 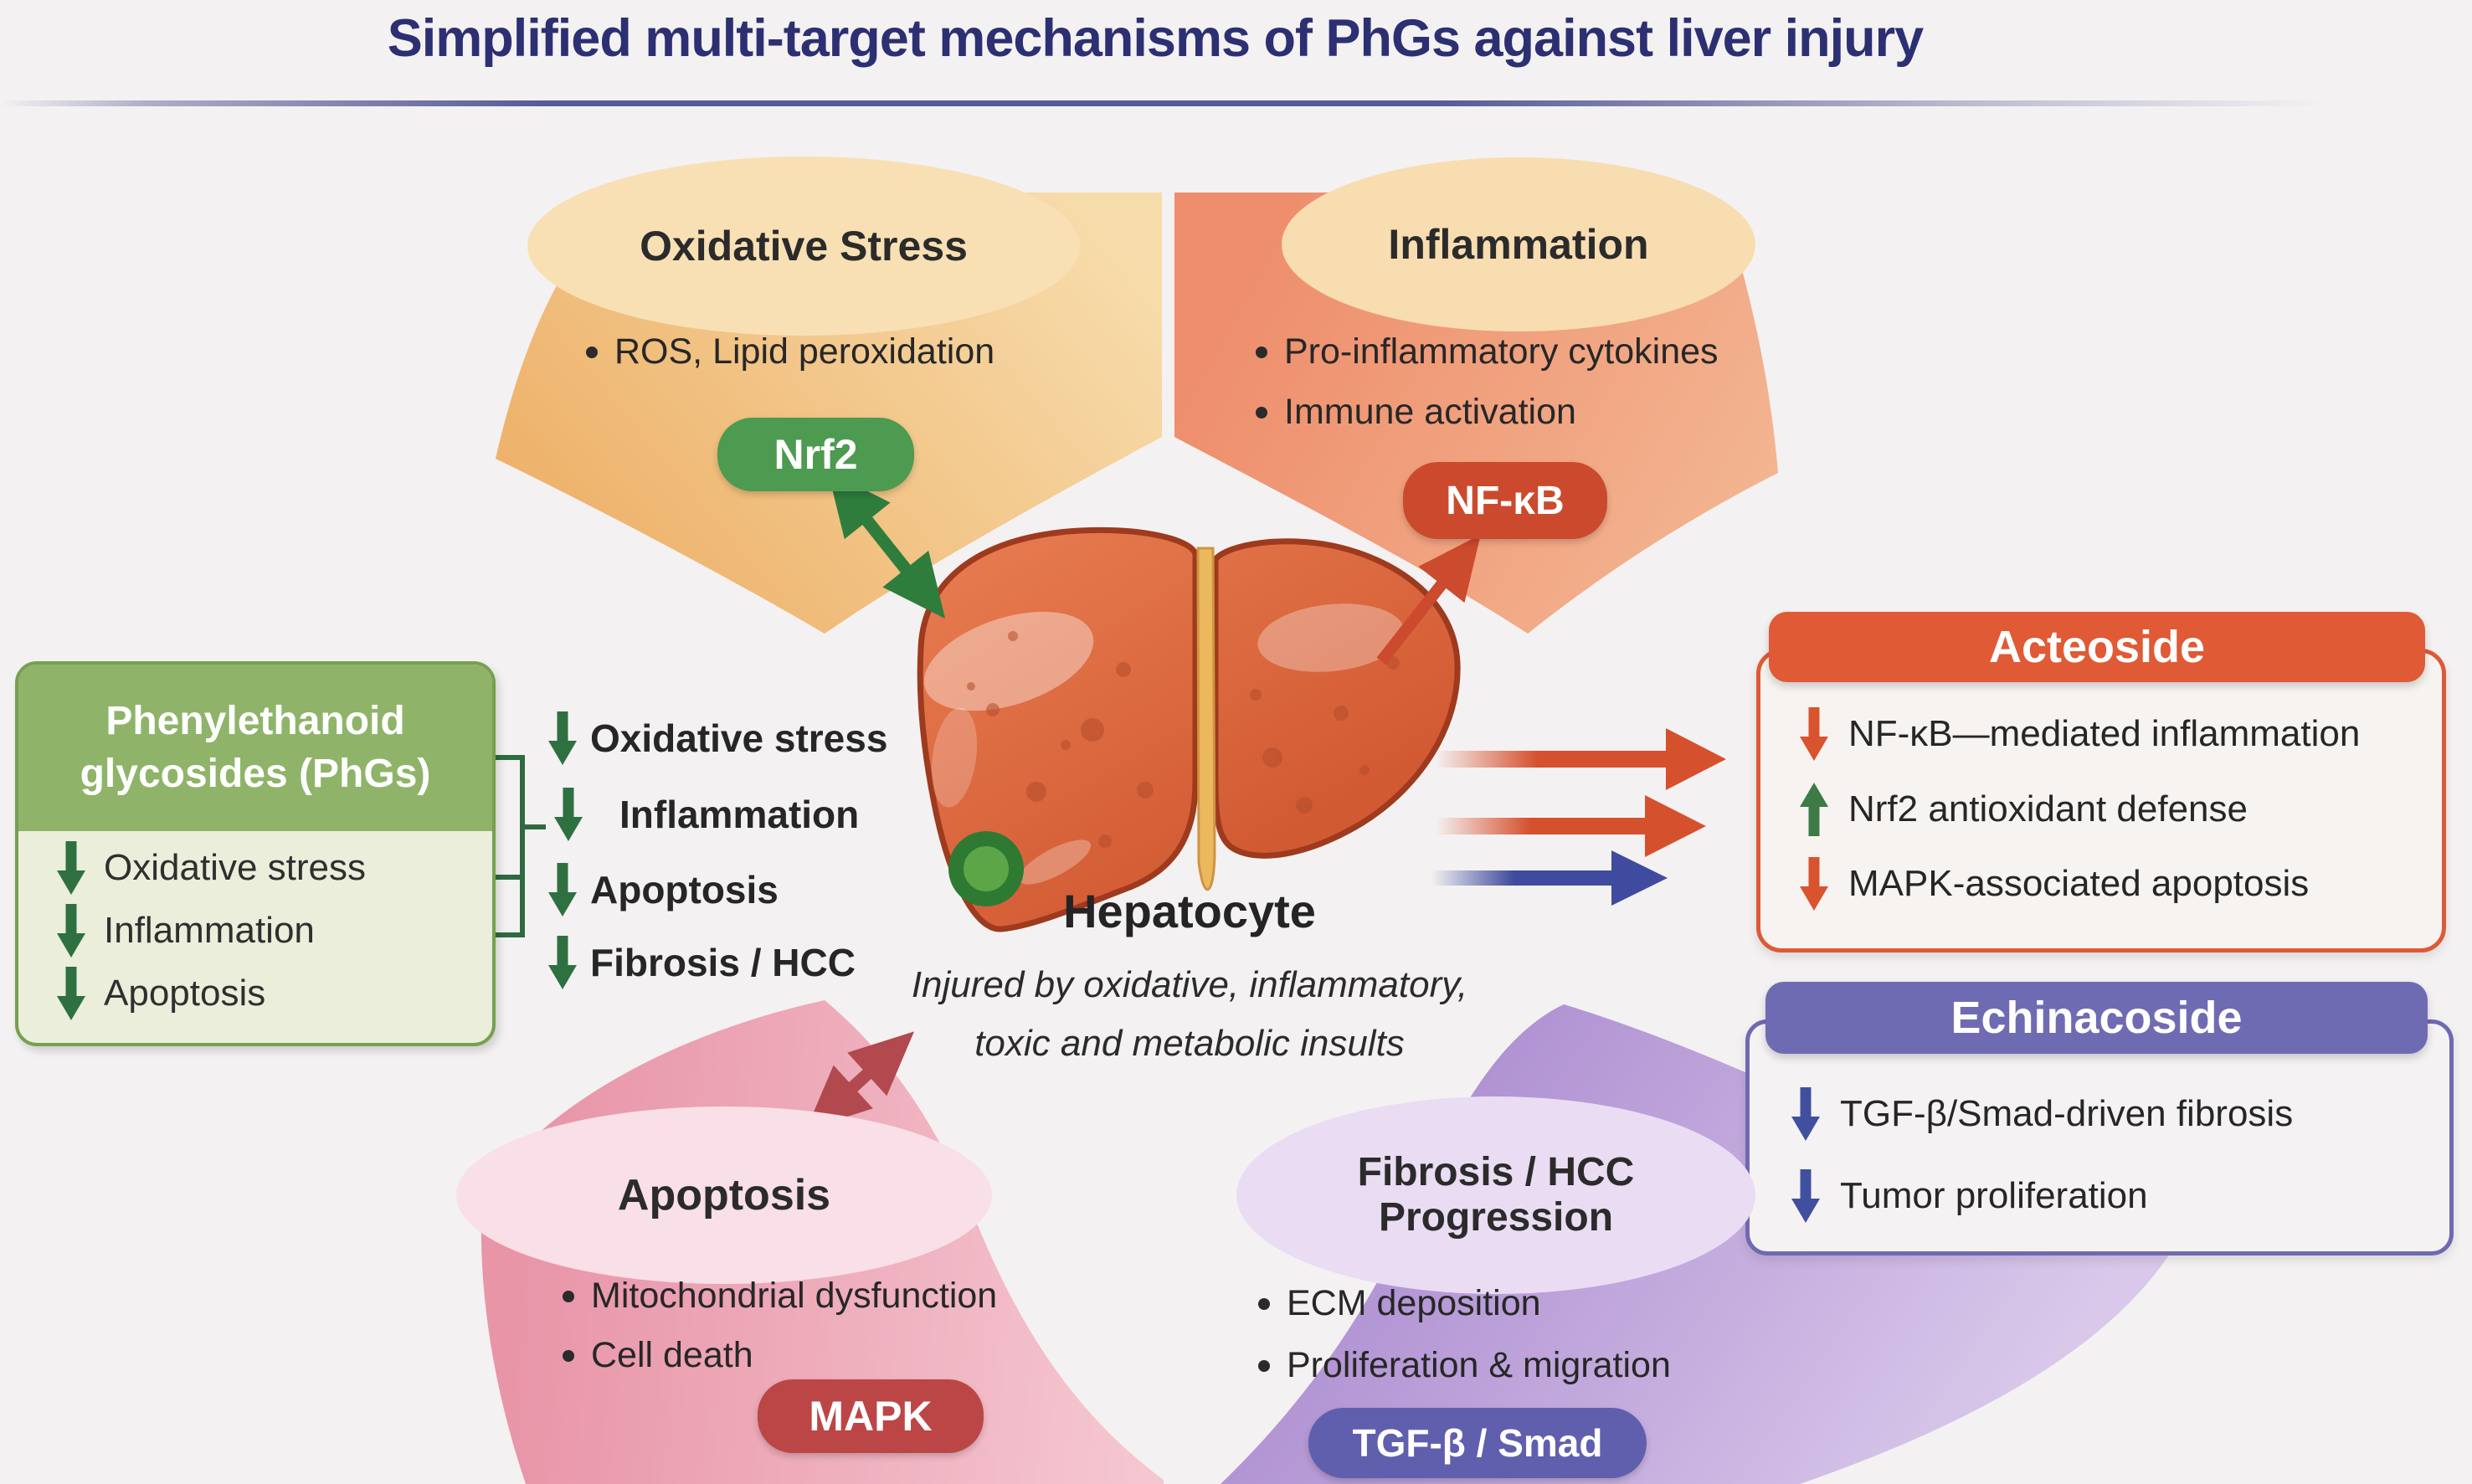 I want to click on acteoside-header: Acteoside, so click(x=2097, y=647).